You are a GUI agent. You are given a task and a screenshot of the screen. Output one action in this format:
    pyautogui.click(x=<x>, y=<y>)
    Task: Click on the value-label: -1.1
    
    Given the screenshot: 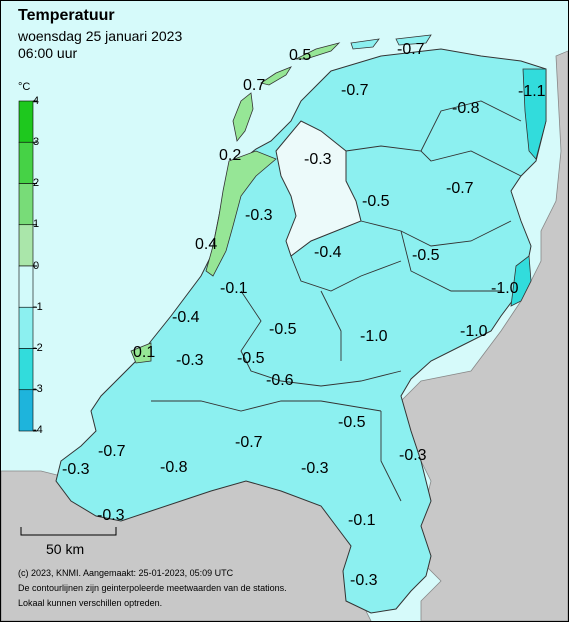 What is the action you would take?
    pyautogui.click(x=532, y=91)
    